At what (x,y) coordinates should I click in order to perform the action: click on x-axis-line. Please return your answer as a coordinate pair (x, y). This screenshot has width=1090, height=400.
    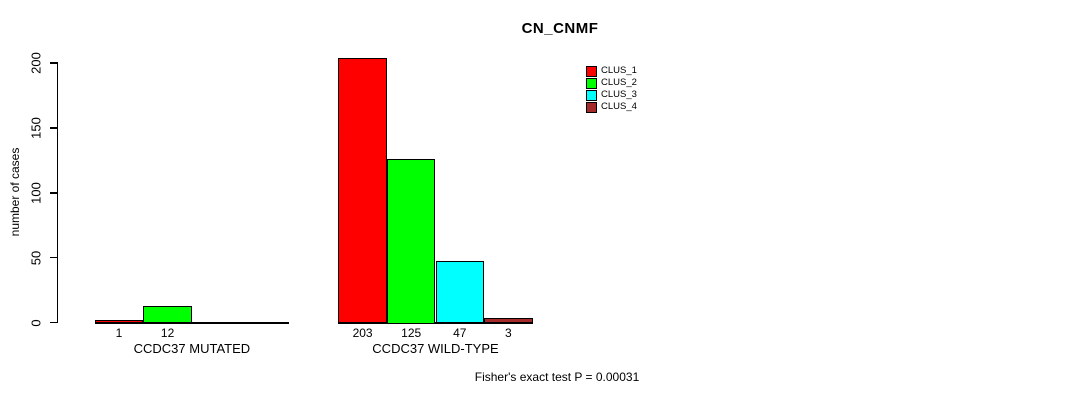
    Looking at the image, I should click on (435, 322).